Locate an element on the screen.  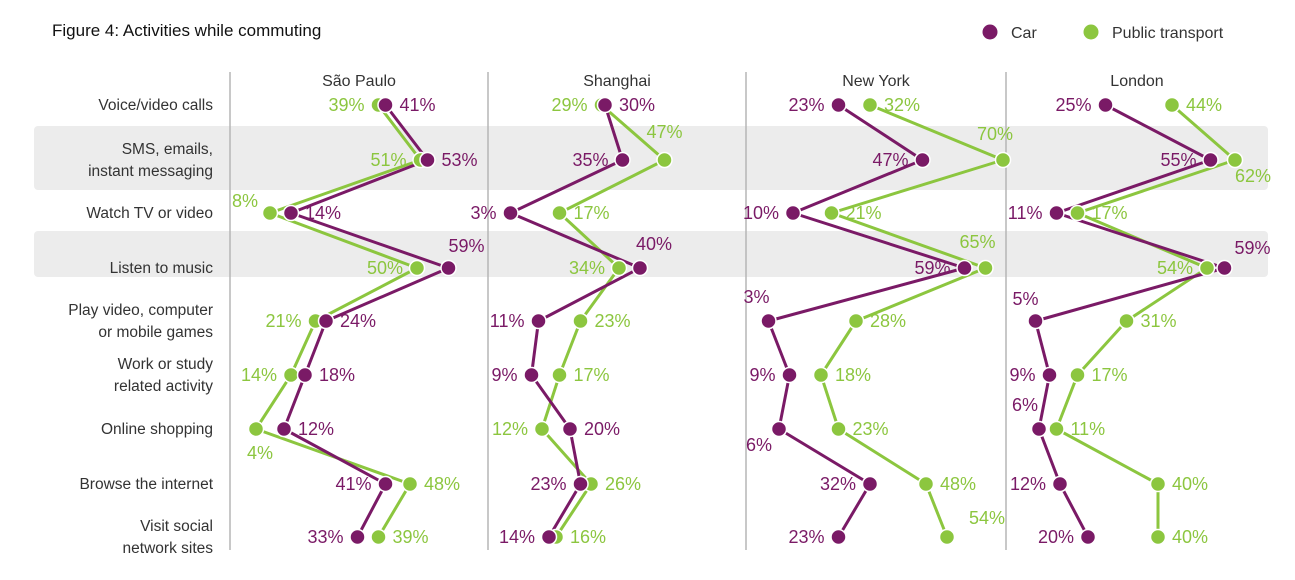
category-label: SMS, emails, instant messaging is located at coordinates (150, 160).